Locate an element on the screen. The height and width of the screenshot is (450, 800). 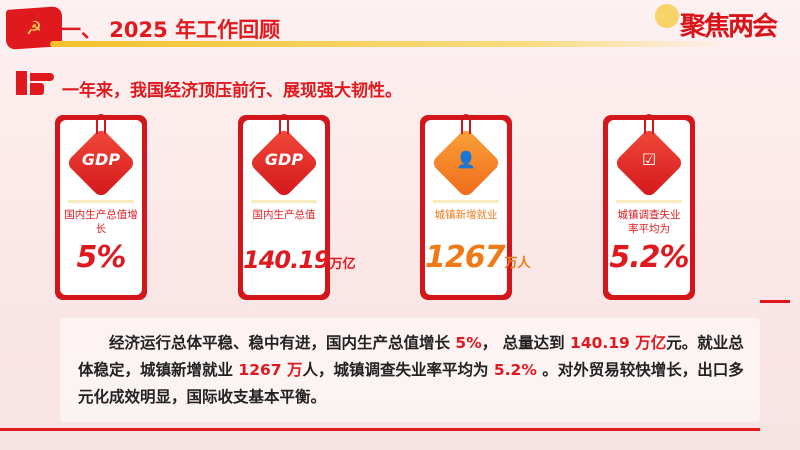
stat-card-gdp-growth: GDP 国内生产总值增长 5% is located at coordinates (101, 207).